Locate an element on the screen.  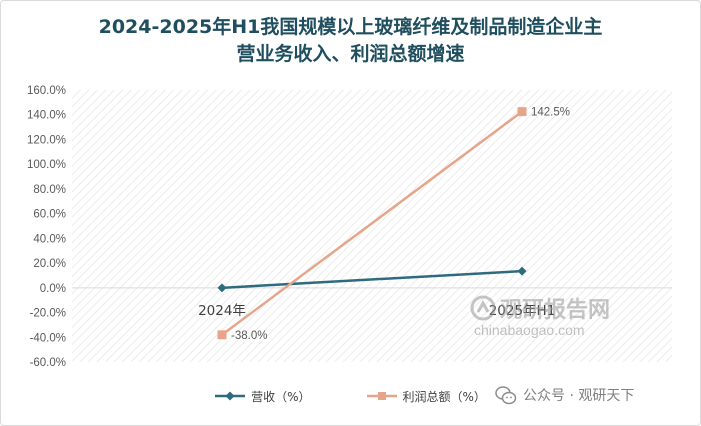
y-tick-label: 120.0% is located at coordinates (46, 140).